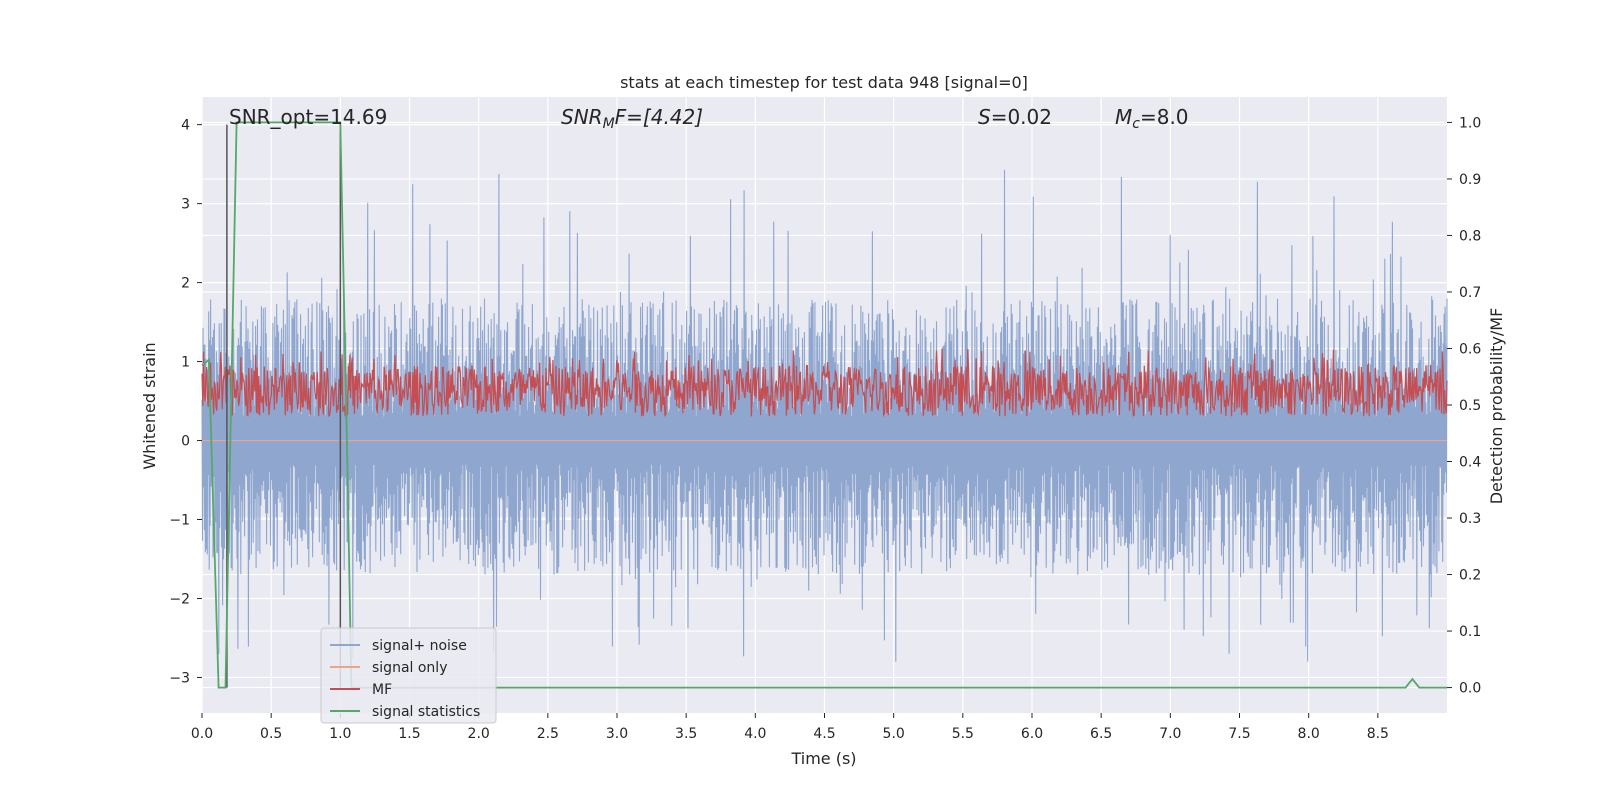 The width and height of the screenshot is (1600, 800). Describe the element at coordinates (185, 126) in the screenshot. I see `y-tick-label: 4` at that location.